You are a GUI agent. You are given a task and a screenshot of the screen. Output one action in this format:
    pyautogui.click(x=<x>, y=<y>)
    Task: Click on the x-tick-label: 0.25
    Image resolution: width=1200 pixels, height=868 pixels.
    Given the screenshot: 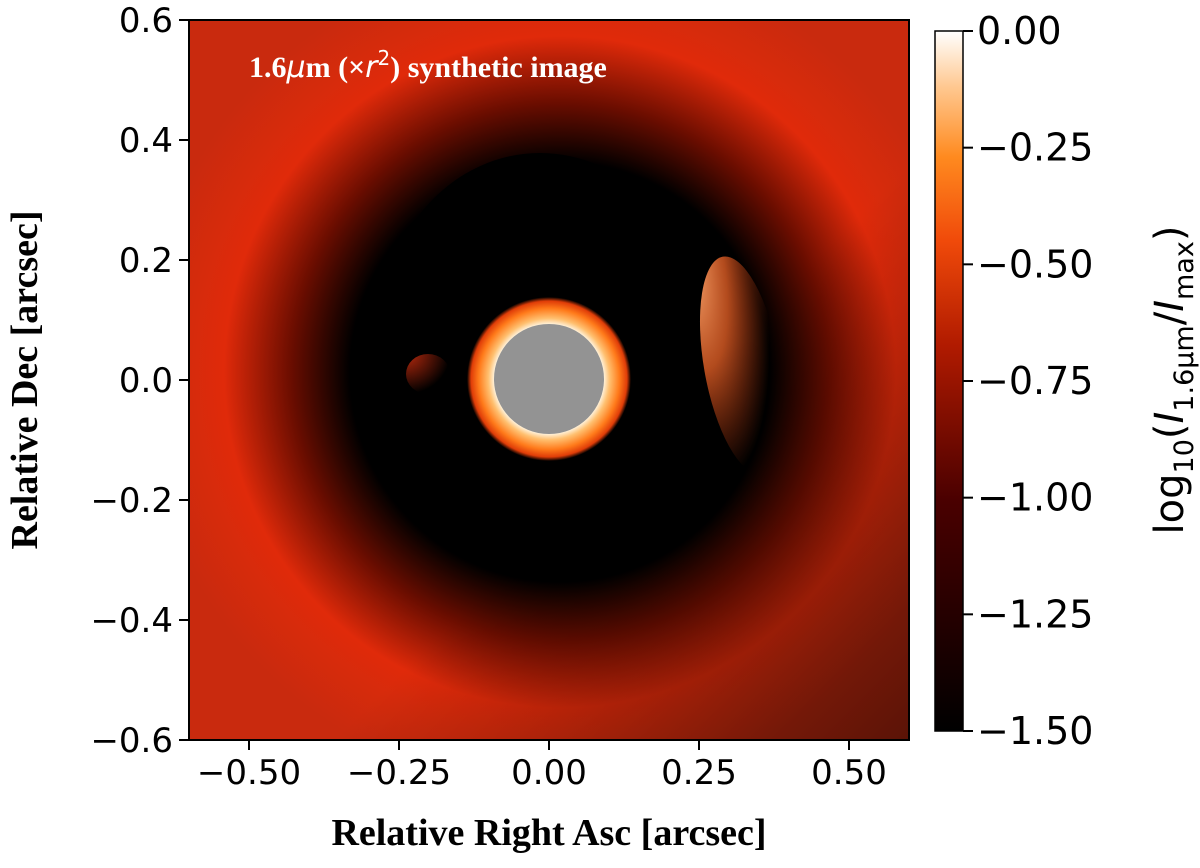 What is the action you would take?
    pyautogui.click(x=699, y=773)
    